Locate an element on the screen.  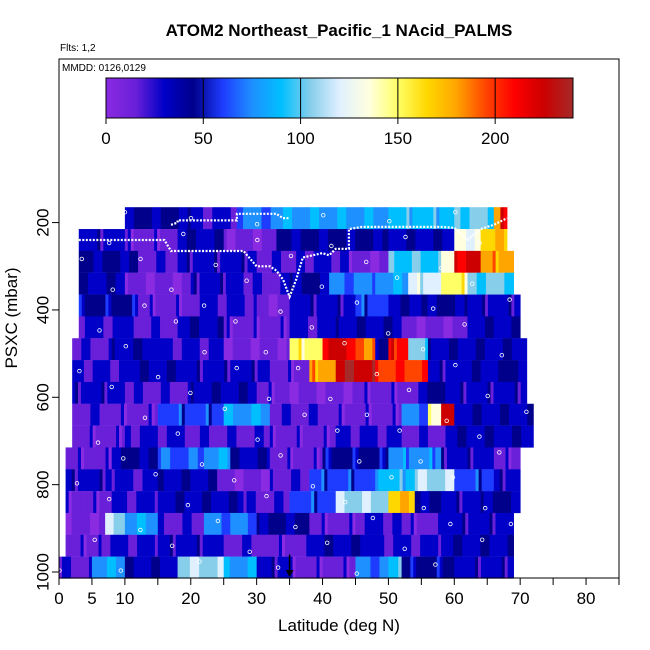
y-tick-label: 400 is located at coordinates (42, 310).